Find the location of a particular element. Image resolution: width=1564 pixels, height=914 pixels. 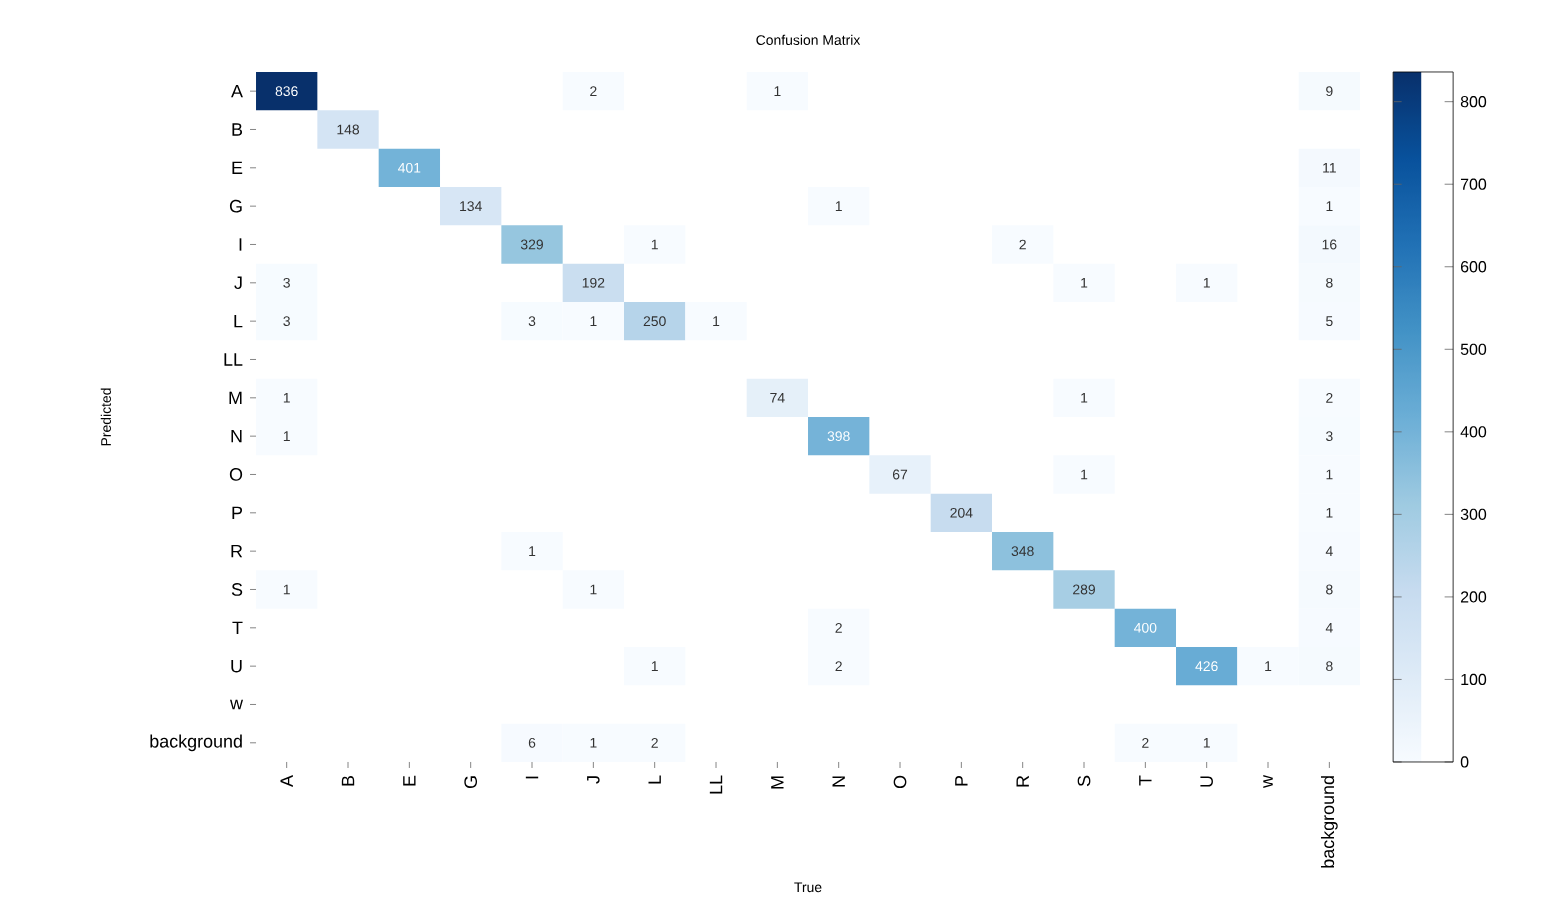

x-tick-label: G is located at coordinates (471, 782).